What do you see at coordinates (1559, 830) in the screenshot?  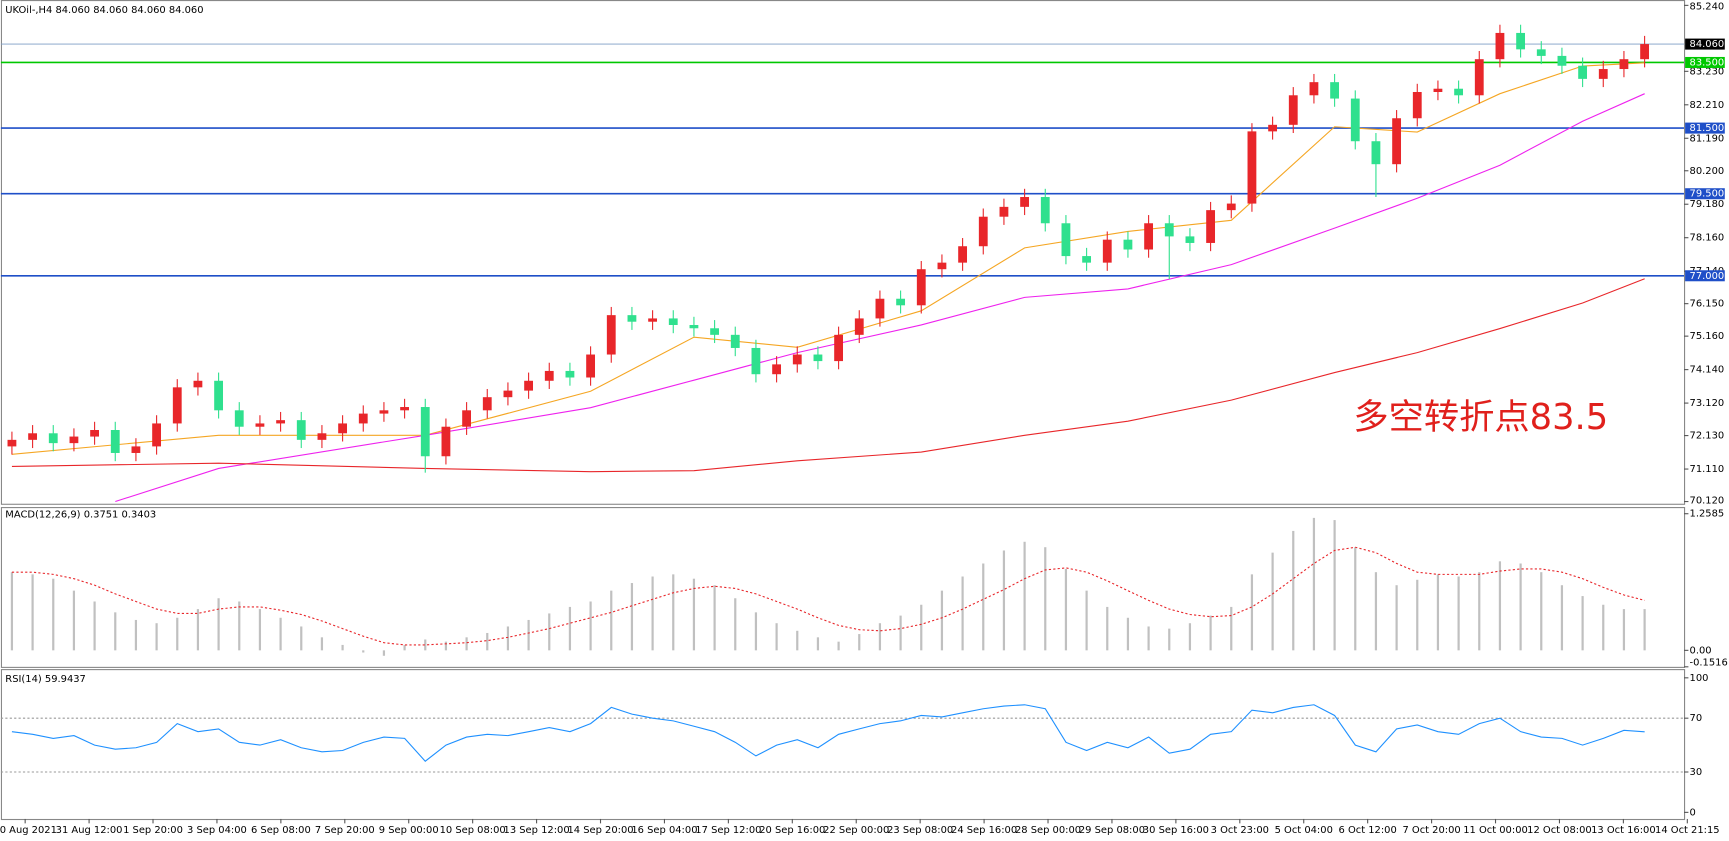 I see `x-tick-label: 12 Oct 08:00` at bounding box center [1559, 830].